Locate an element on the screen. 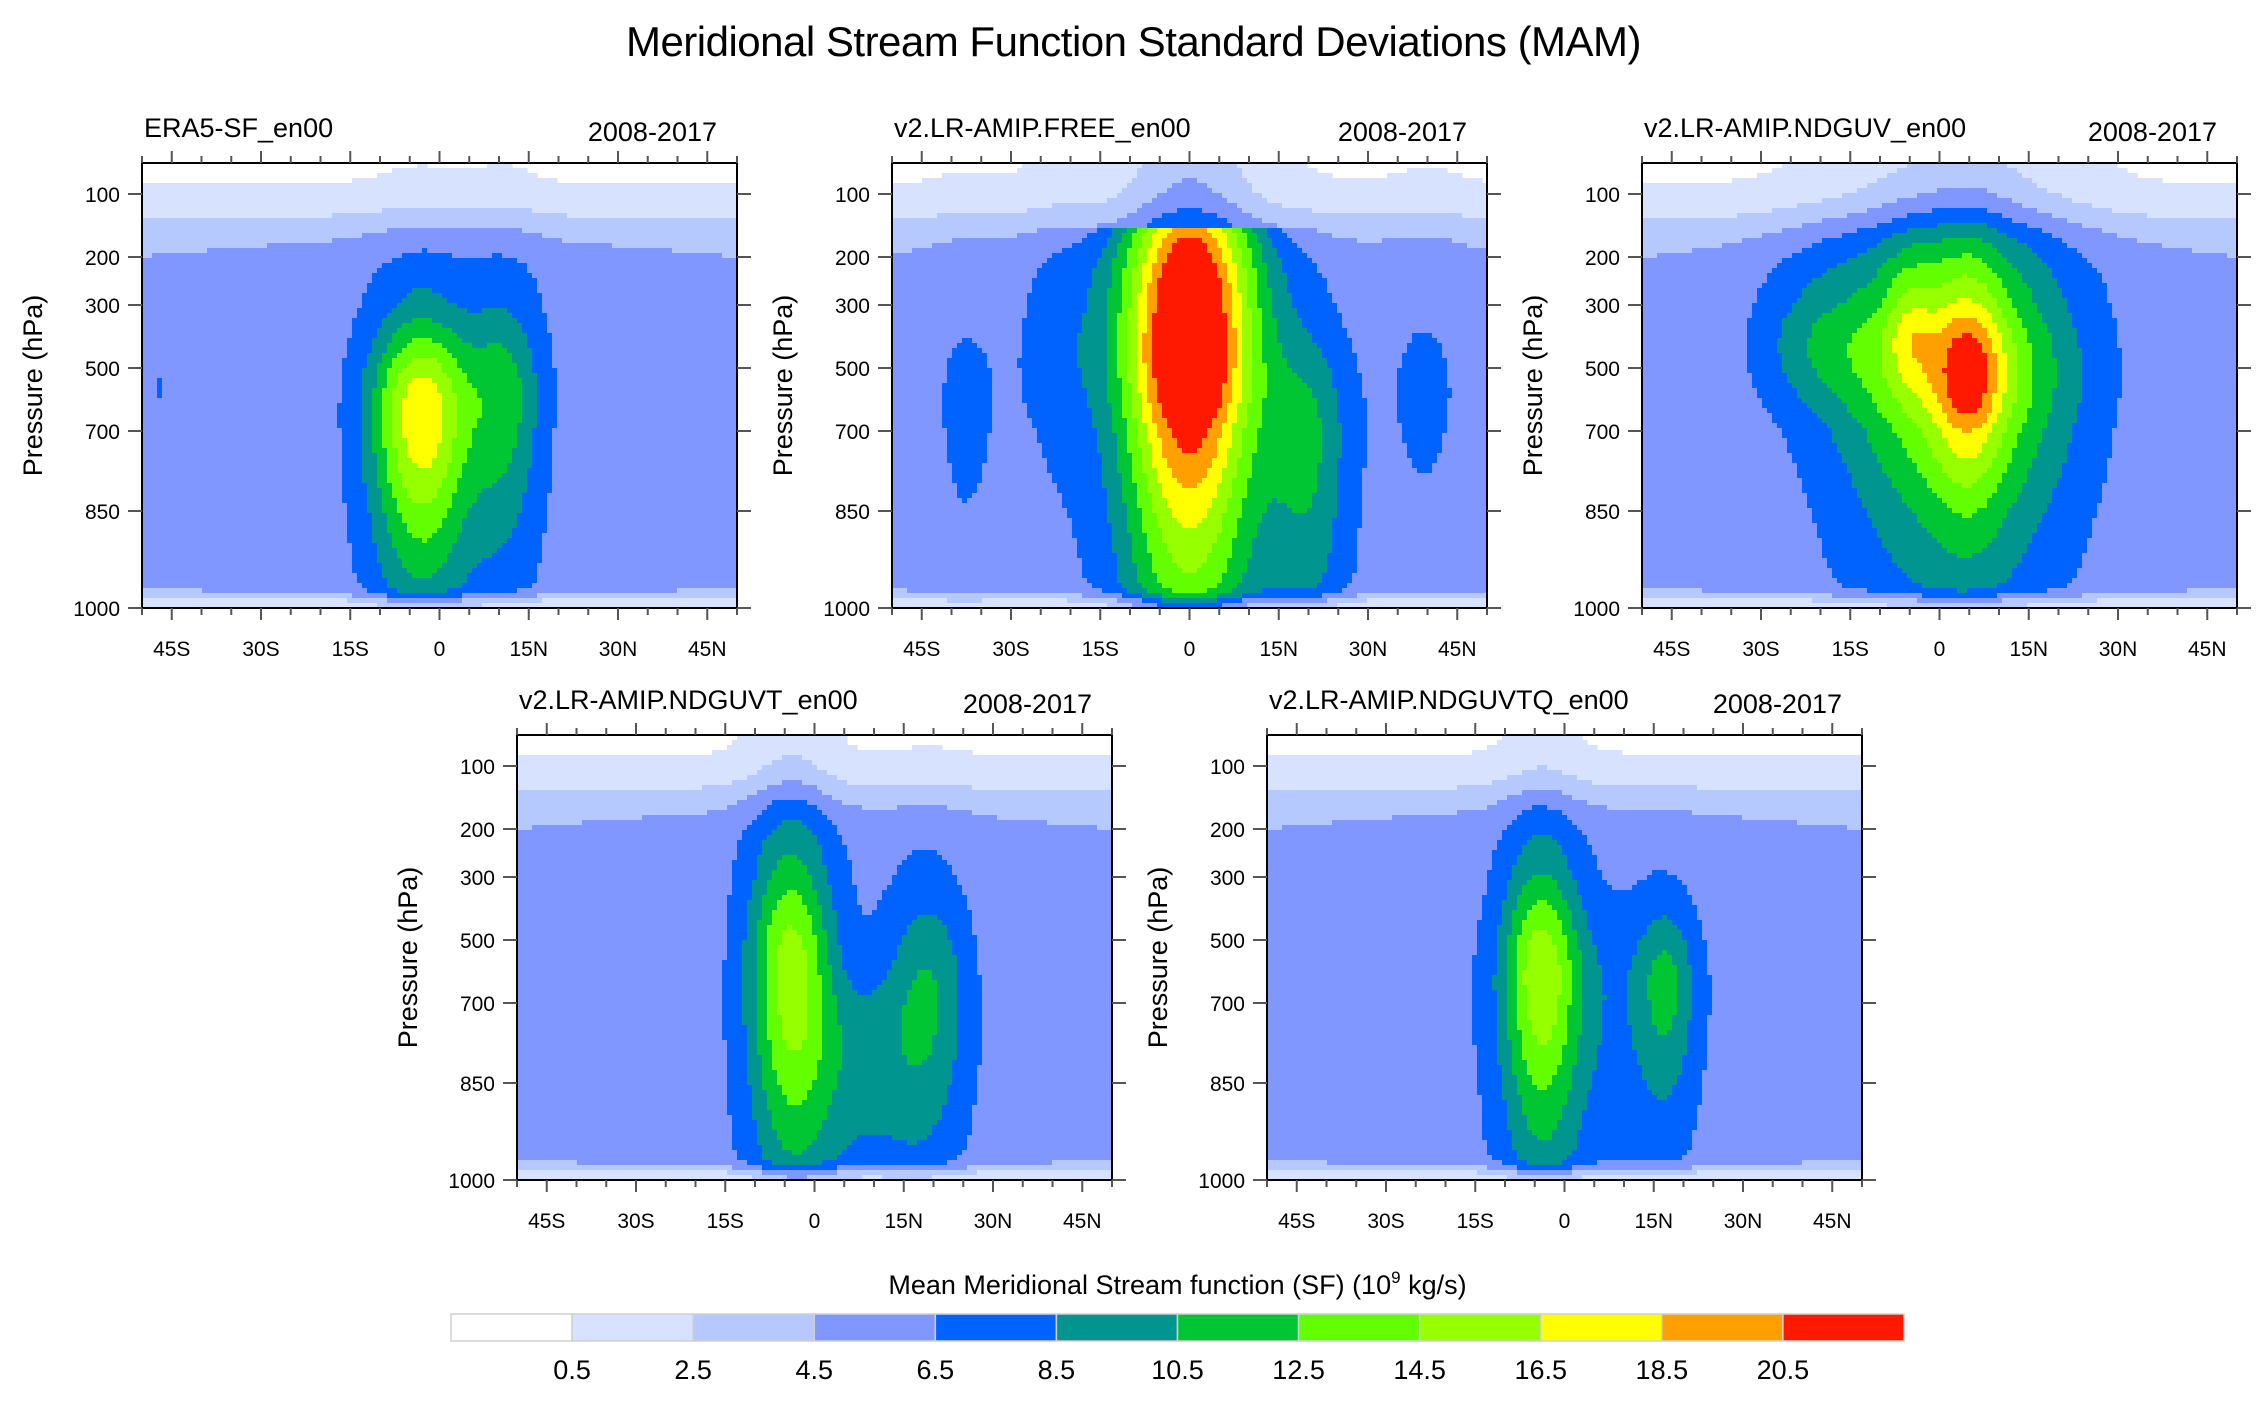 The height and width of the screenshot is (1403, 2267). y-tick-label: 700 is located at coordinates (102, 432).